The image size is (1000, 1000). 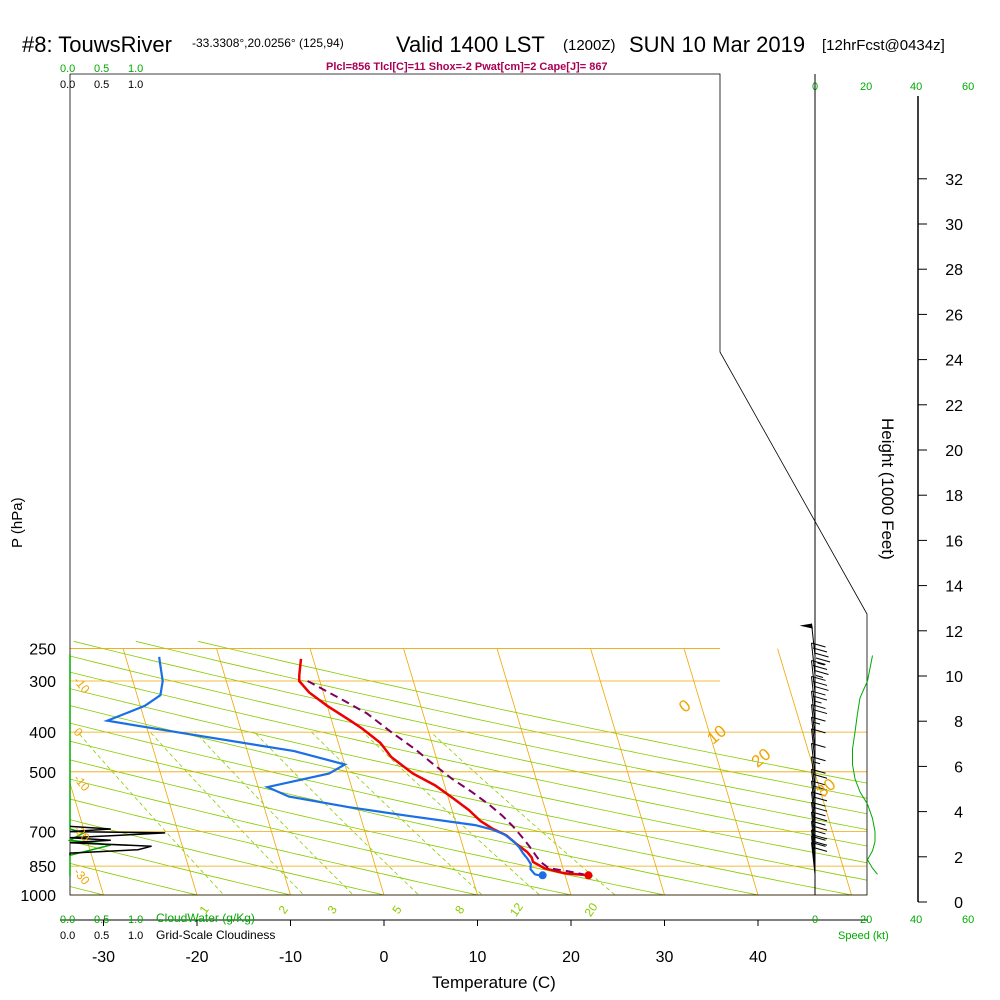 I want to click on speed-top-tick-2: 40, so click(x=916, y=87).